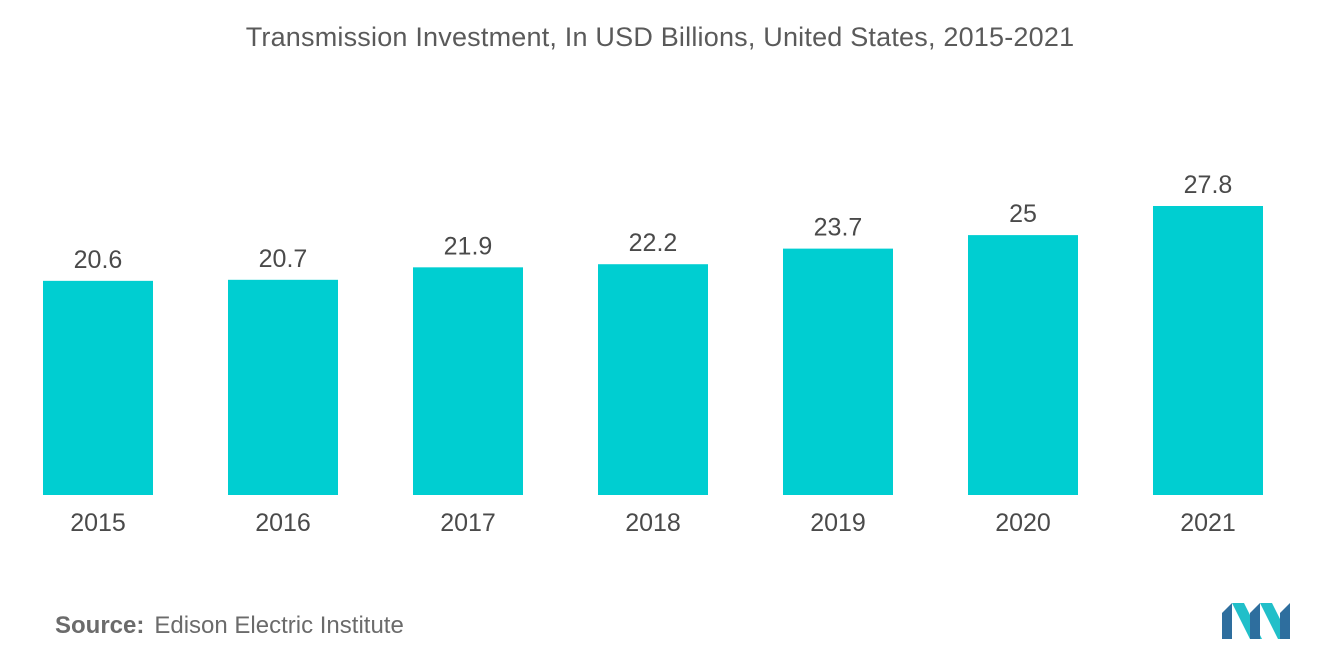 The width and height of the screenshot is (1320, 665). What do you see at coordinates (1208, 350) in the screenshot?
I see `bar-2021` at bounding box center [1208, 350].